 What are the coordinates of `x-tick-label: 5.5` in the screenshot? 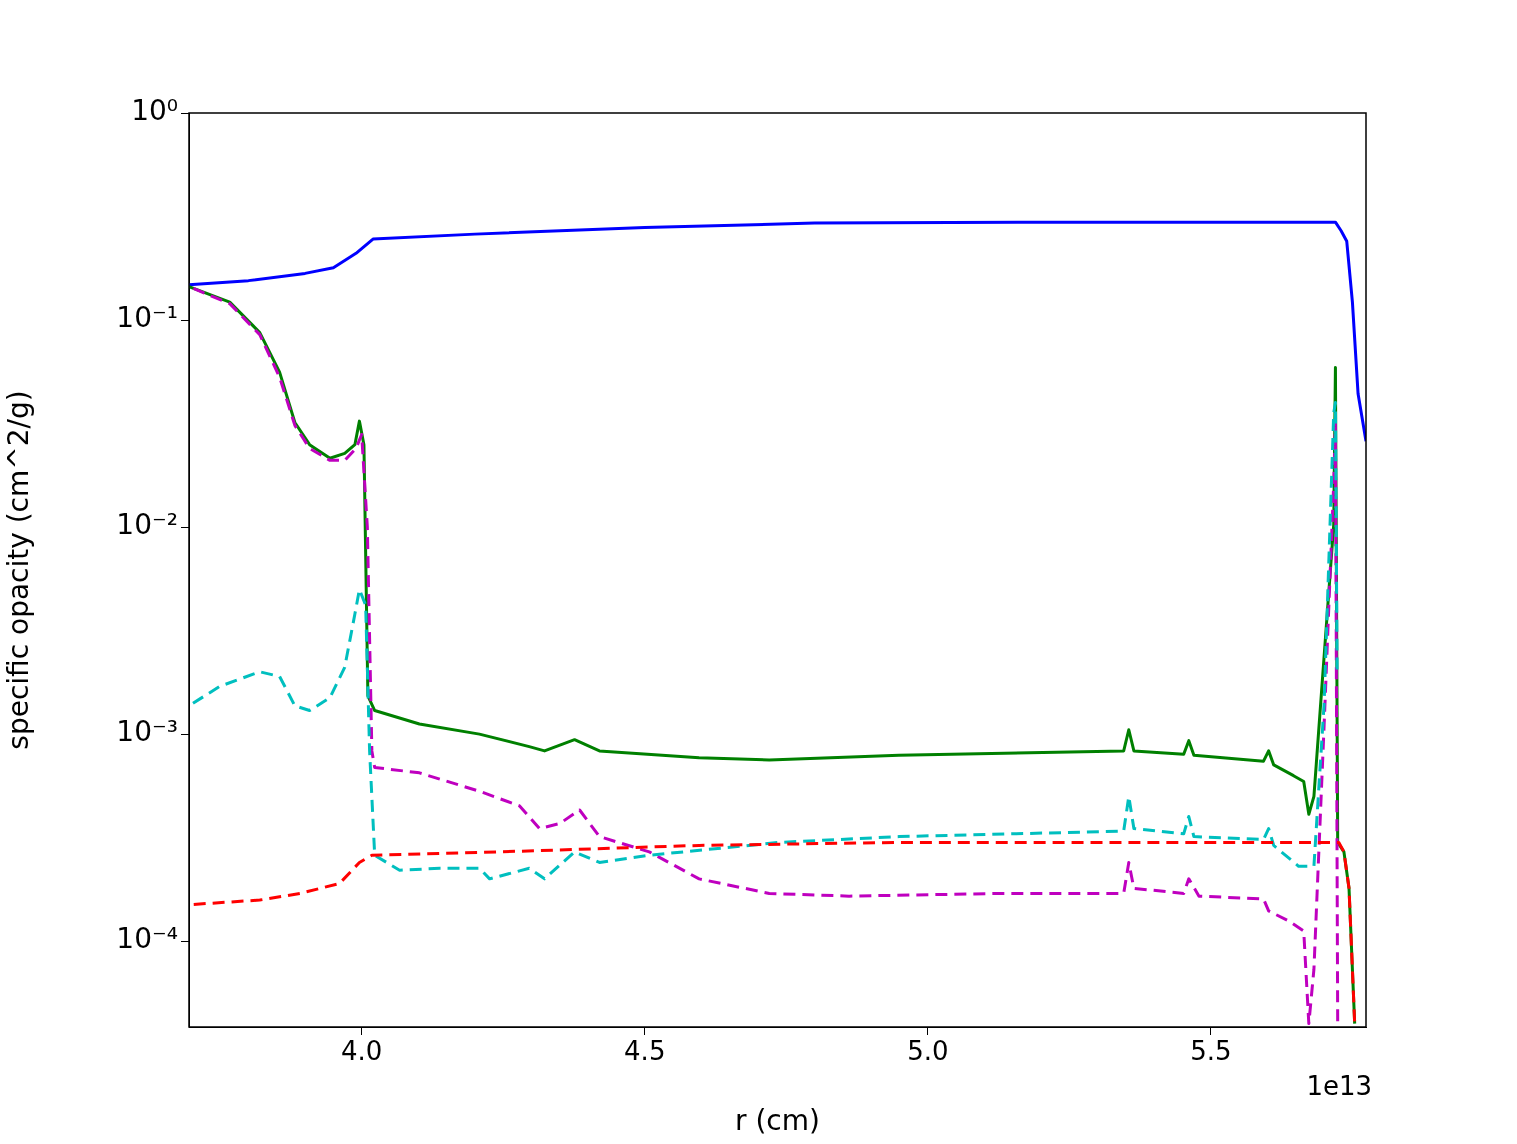 It's located at (1211, 1051).